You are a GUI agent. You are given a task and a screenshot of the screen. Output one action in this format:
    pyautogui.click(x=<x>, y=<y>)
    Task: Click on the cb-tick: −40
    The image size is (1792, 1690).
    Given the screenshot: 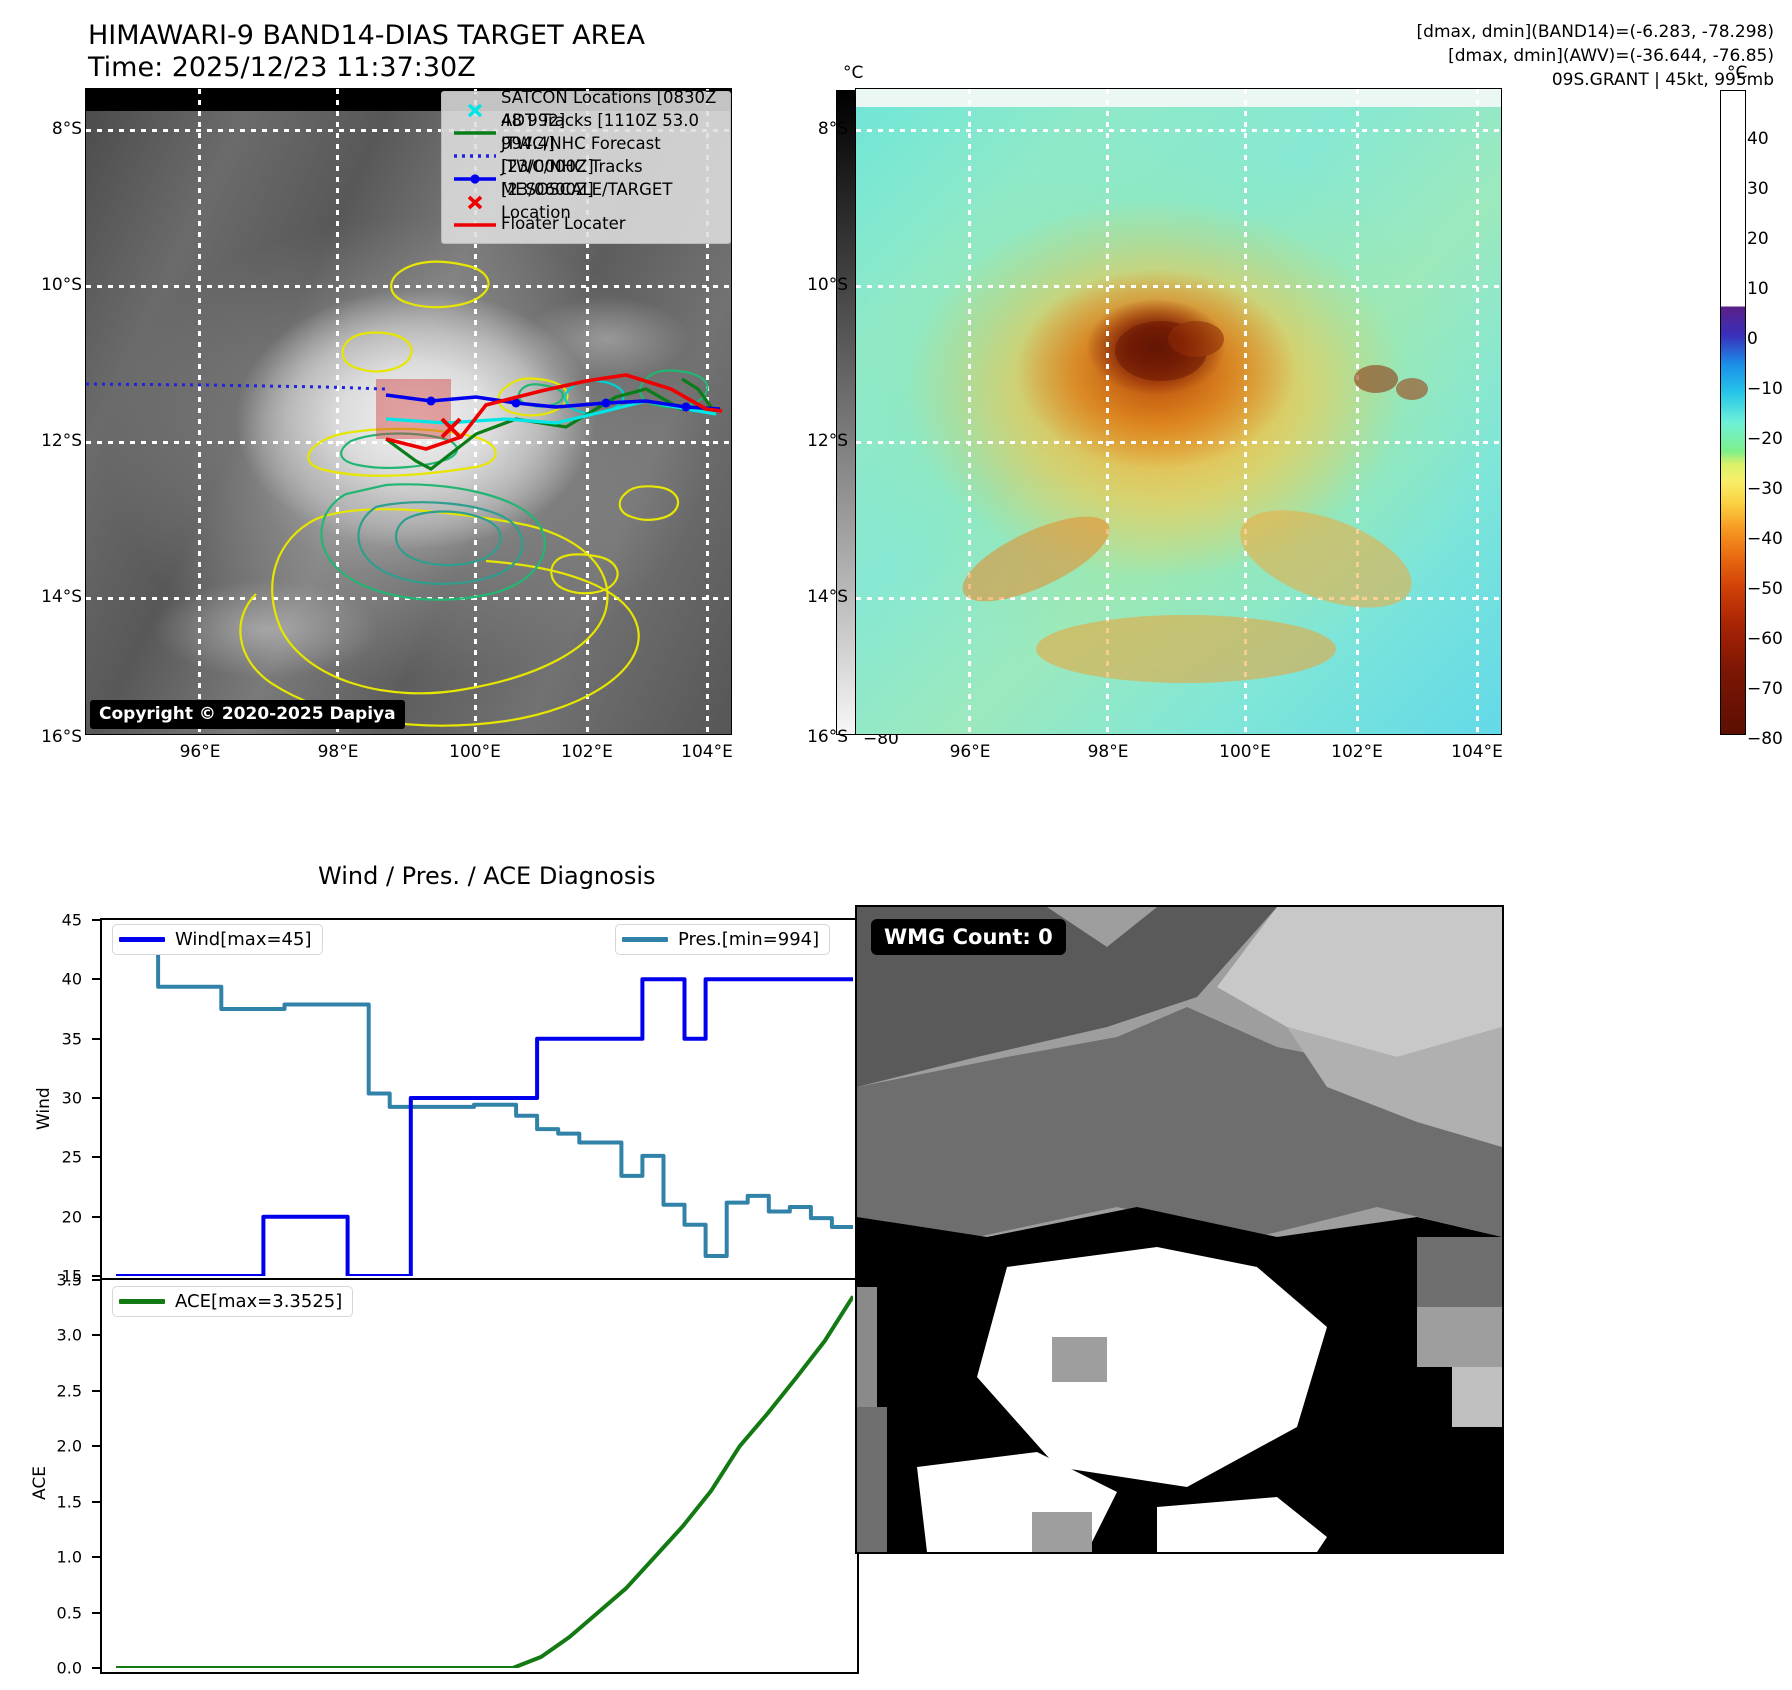 What is the action you would take?
    pyautogui.click(x=1765, y=539)
    